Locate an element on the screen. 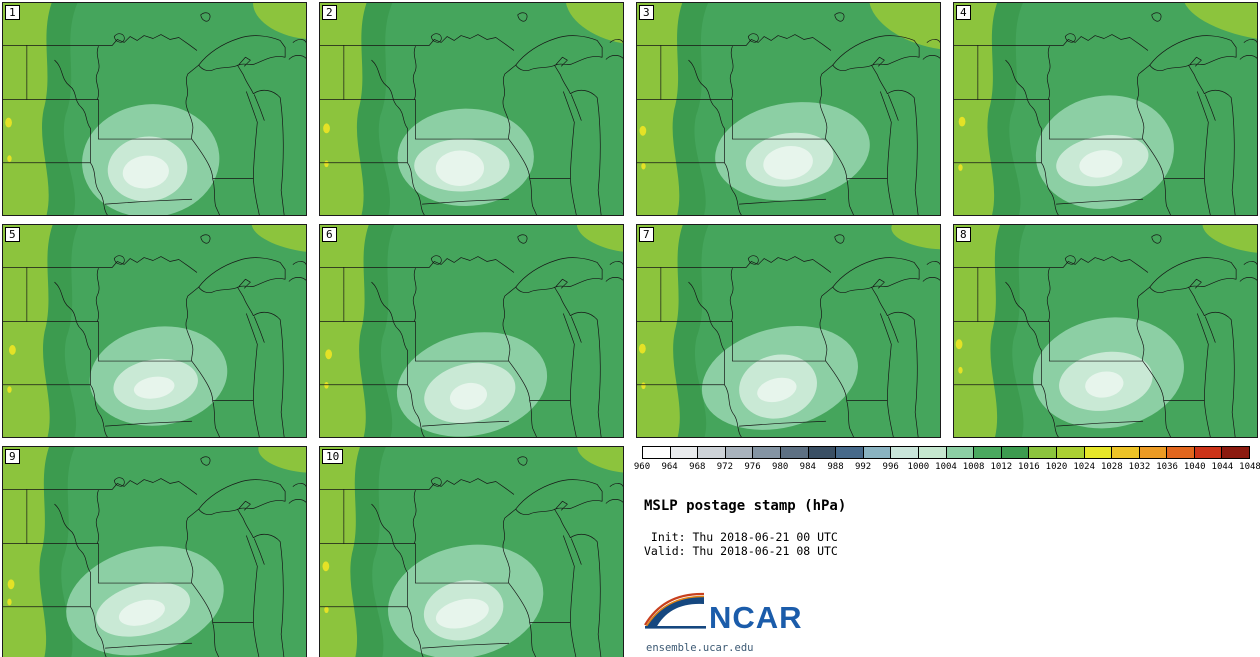 This screenshot has width=1260, height=657. colorbar-tick: 992 is located at coordinates (863, 467).